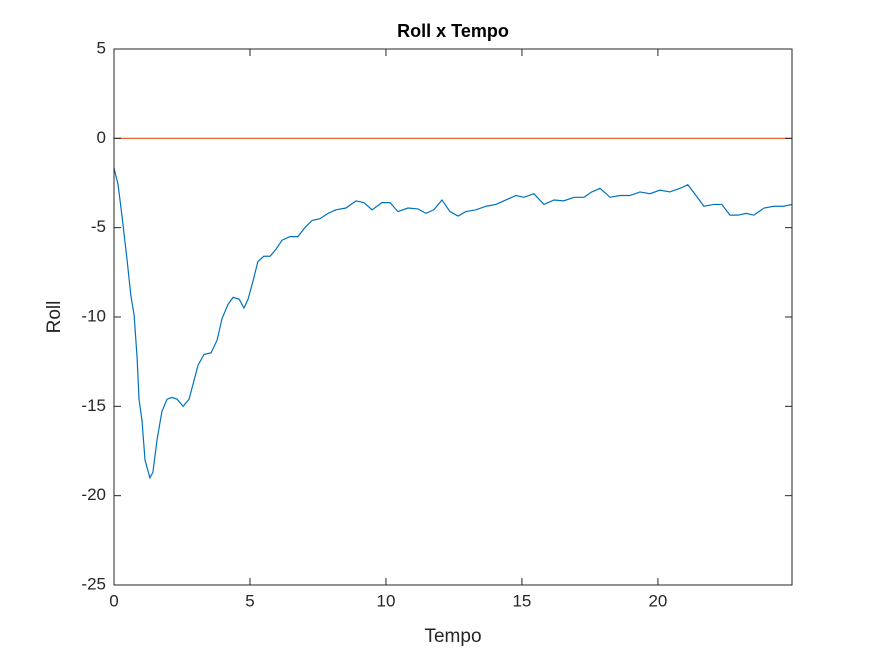 The height and width of the screenshot is (656, 875). Describe the element at coordinates (249, 600) in the screenshot. I see `x-tick-label: 5` at that location.